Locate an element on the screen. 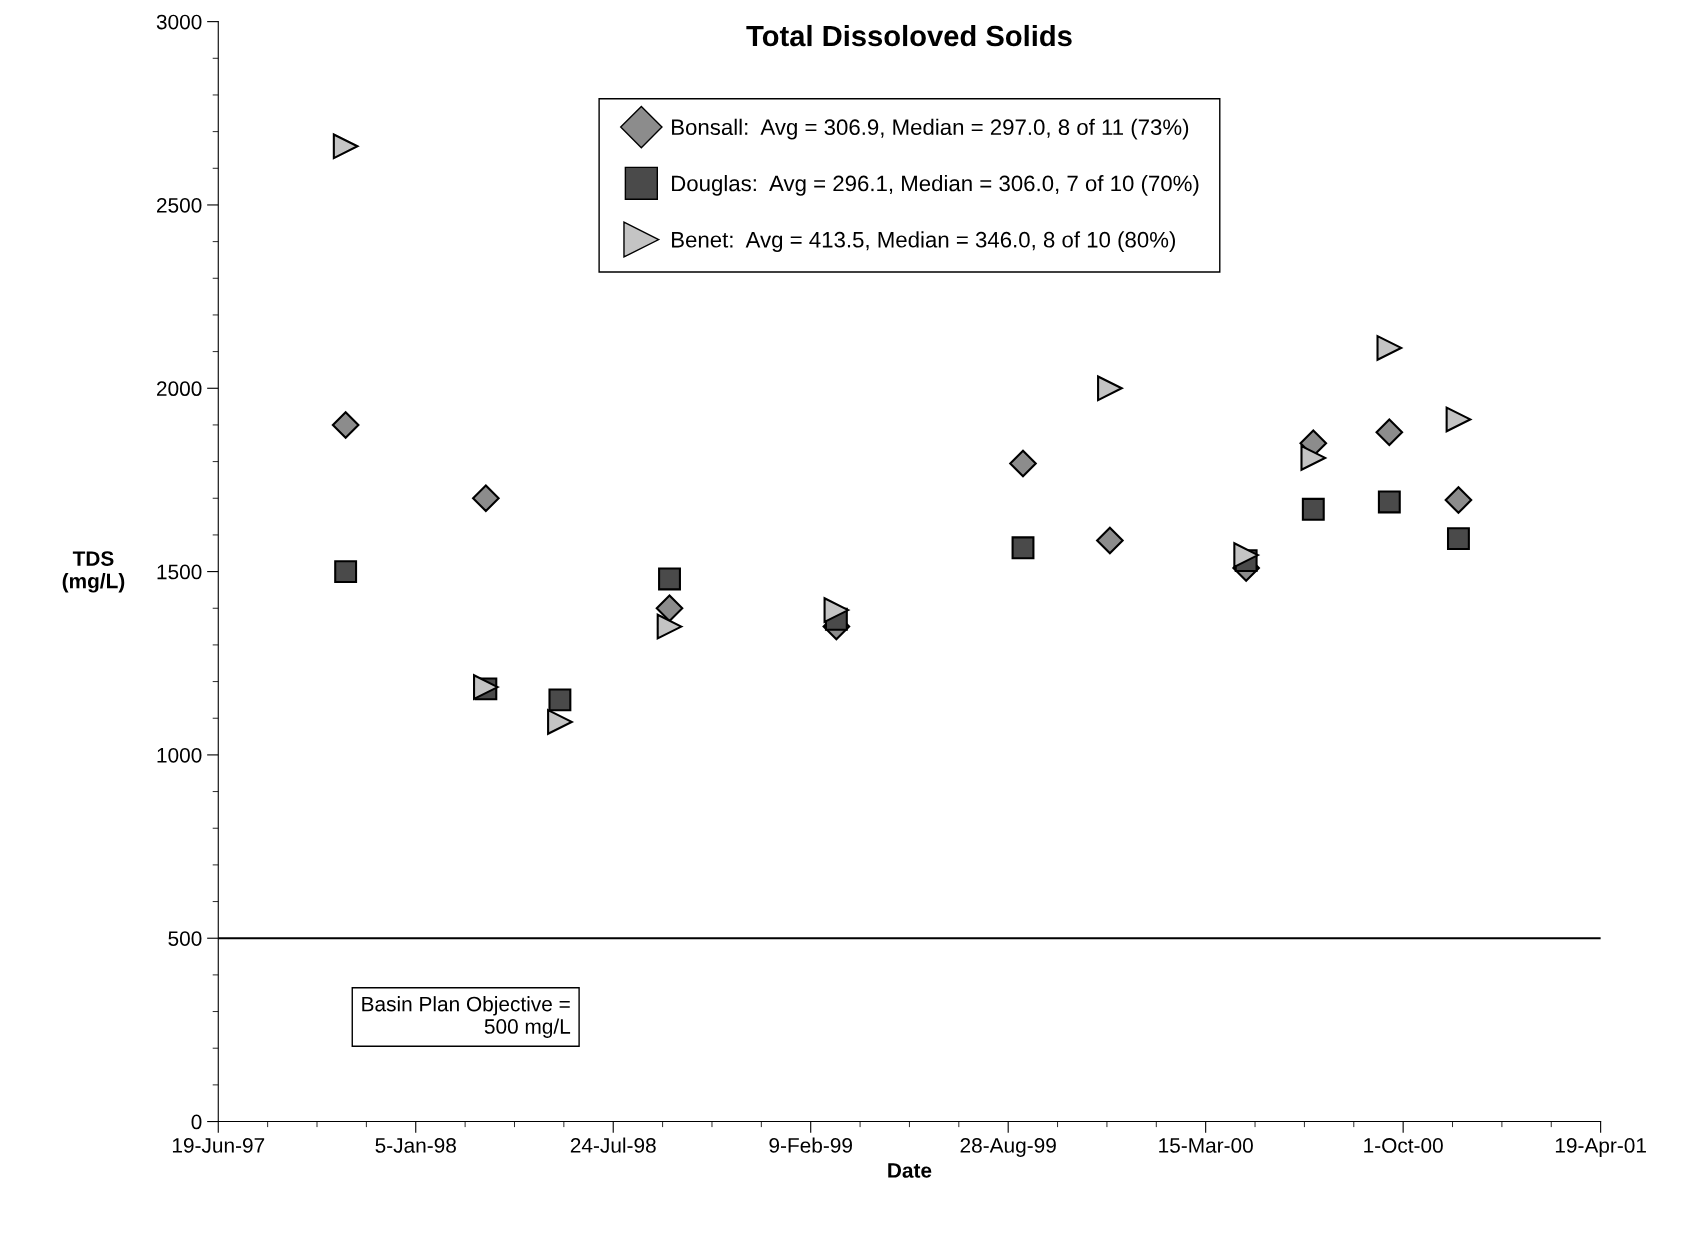 The height and width of the screenshot is (1236, 1692). y-tick-label: 2000 is located at coordinates (179, 389).